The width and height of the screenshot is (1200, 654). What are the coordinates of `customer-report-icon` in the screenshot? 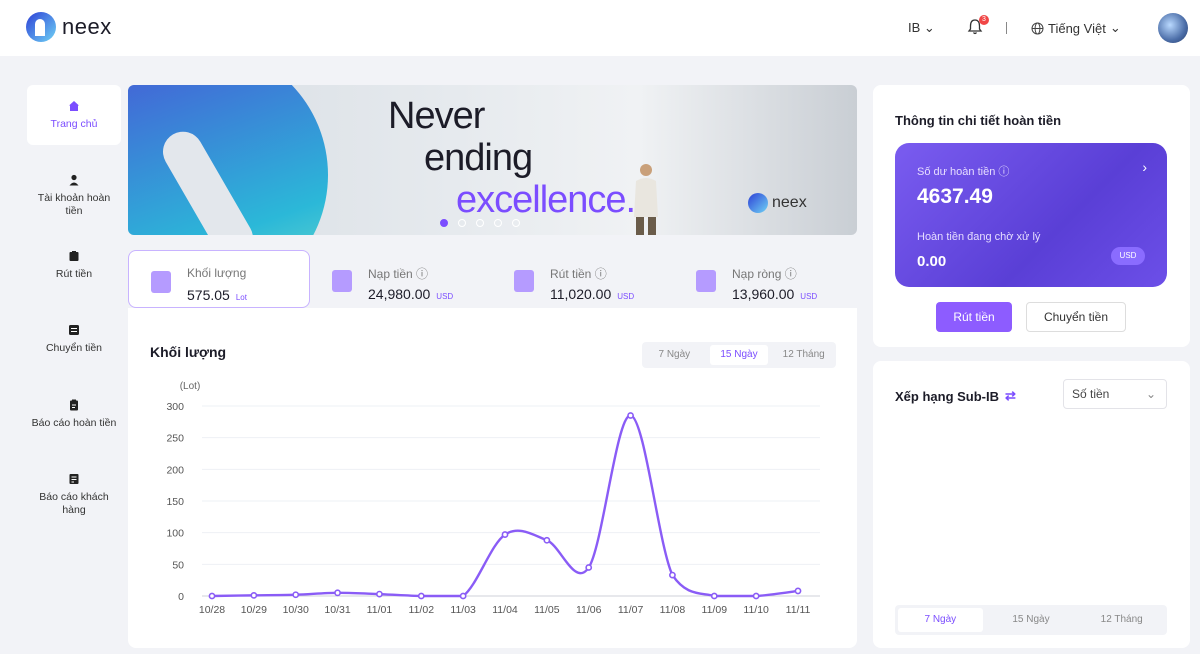 It's located at (74, 479).